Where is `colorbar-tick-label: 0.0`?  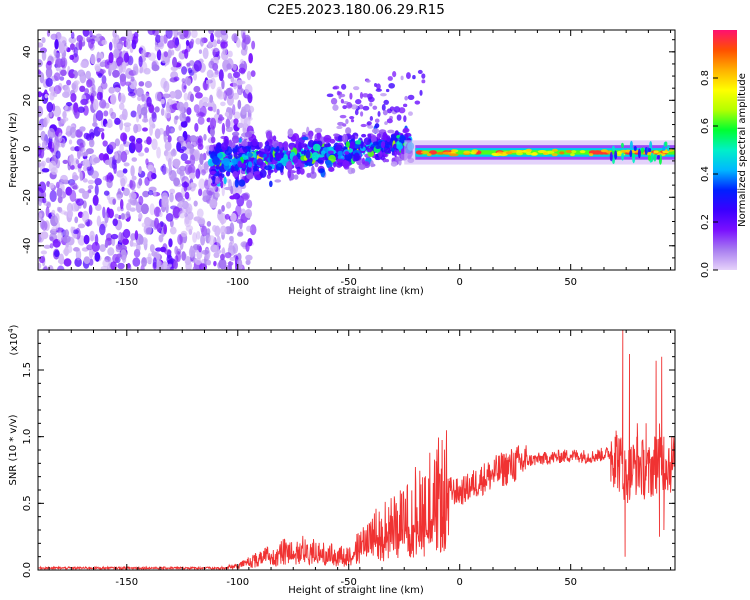
colorbar-tick-label: 0.0 is located at coordinates (705, 270).